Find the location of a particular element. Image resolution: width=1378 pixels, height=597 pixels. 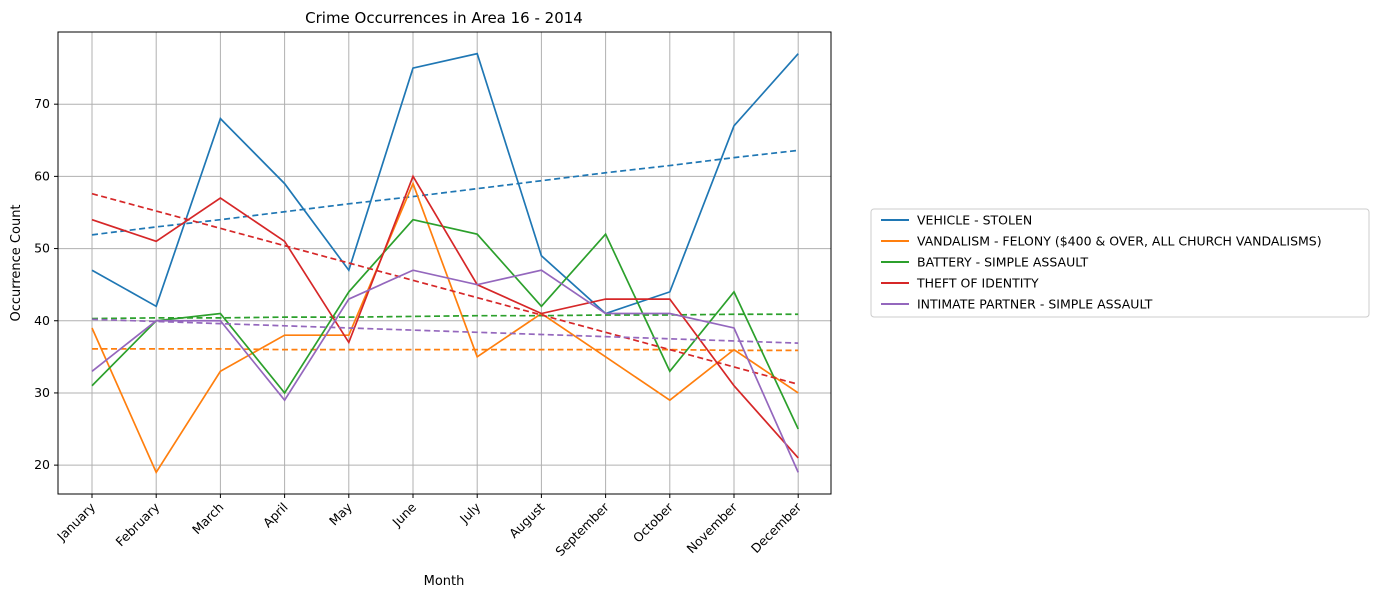

y-tick-label: 20 is located at coordinates (42, 464).